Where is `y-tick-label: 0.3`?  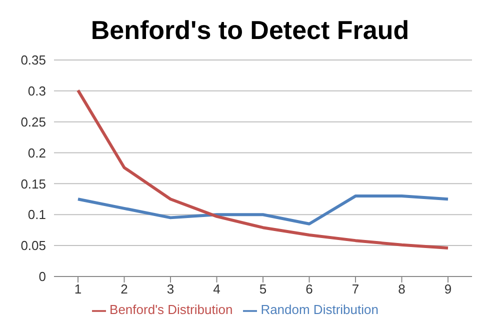 y-tick-label: 0.3 is located at coordinates (37, 91).